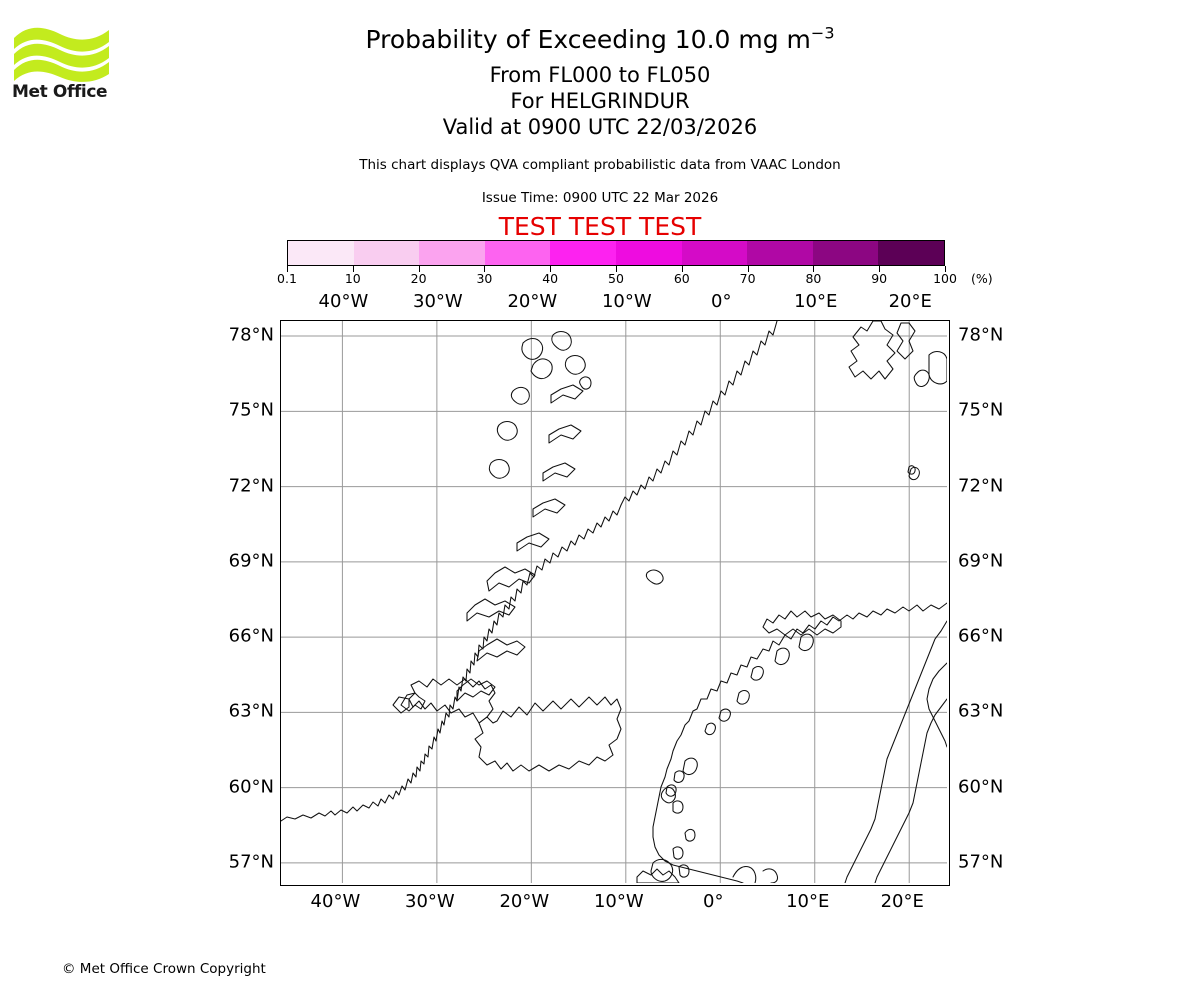 The height and width of the screenshot is (1000, 1200). Describe the element at coordinates (721, 301) in the screenshot. I see `lon-label-top-0: 0°` at that location.